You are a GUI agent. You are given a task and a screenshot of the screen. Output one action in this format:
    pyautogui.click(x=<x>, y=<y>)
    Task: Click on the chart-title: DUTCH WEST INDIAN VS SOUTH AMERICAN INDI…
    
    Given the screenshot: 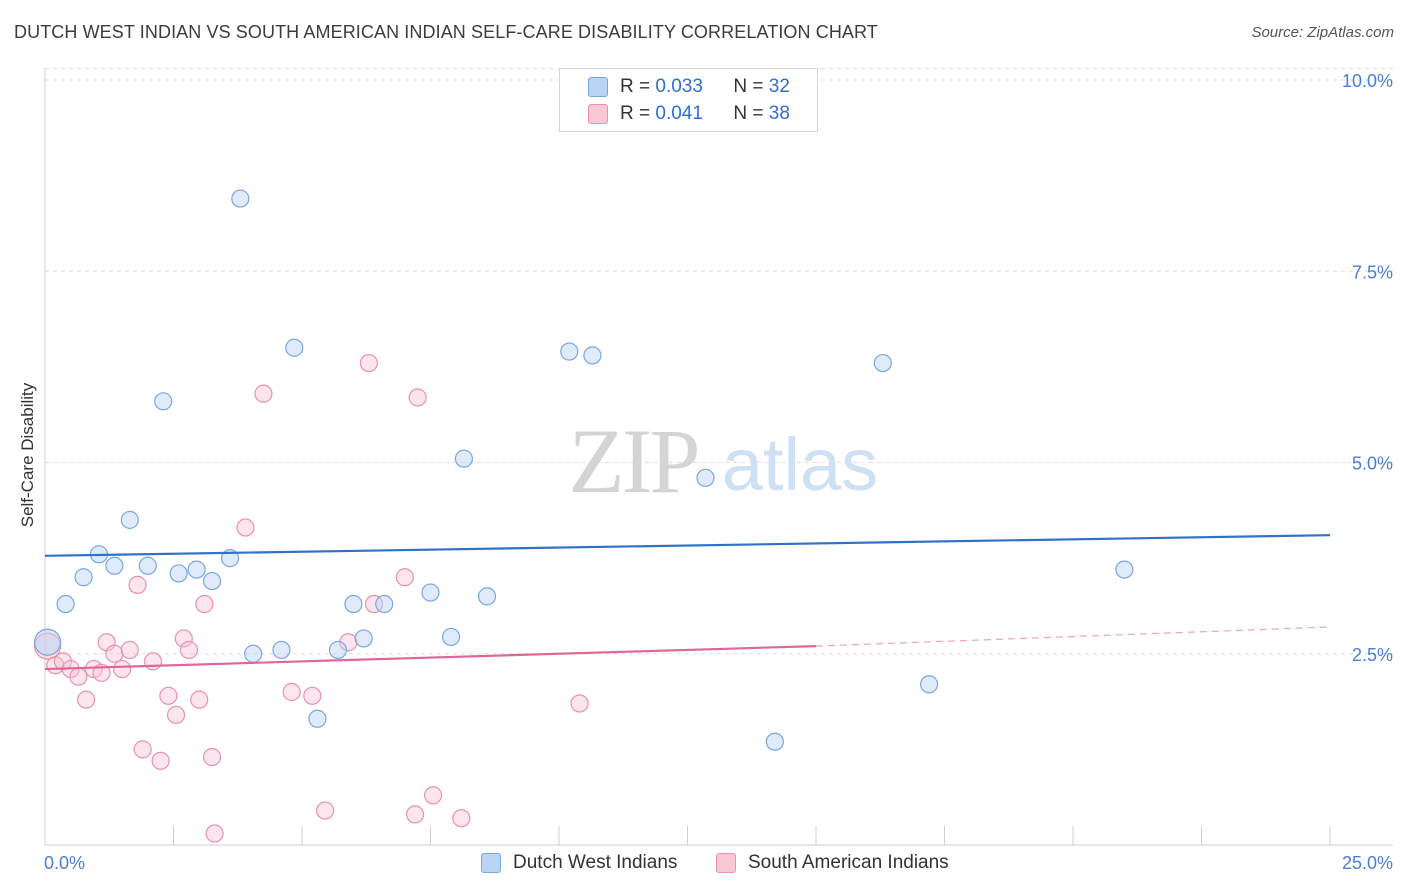 What is the action you would take?
    pyautogui.click(x=446, y=32)
    